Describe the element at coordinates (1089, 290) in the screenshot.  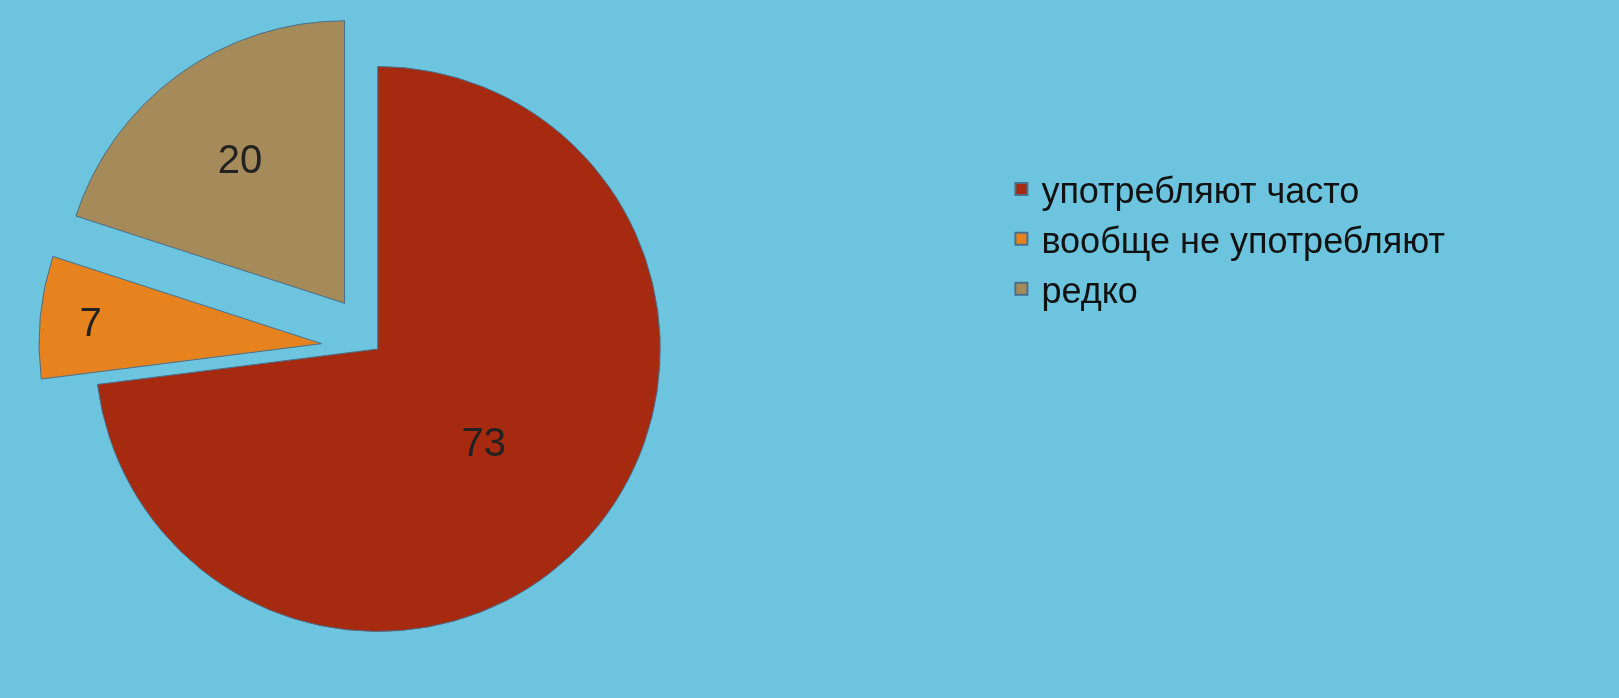
I see `legend-label: редко` at that location.